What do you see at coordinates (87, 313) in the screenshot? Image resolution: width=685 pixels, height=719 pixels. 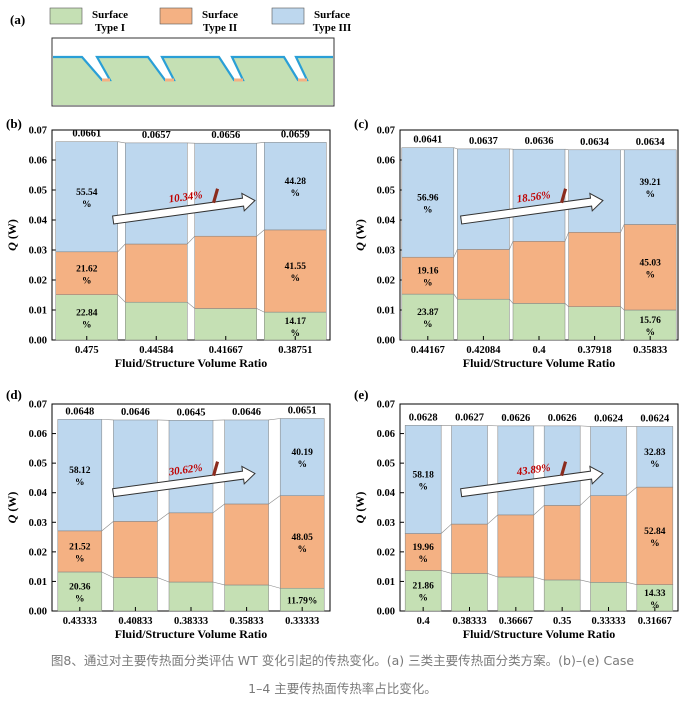 I see `segment-percent-label: 22.84` at bounding box center [87, 313].